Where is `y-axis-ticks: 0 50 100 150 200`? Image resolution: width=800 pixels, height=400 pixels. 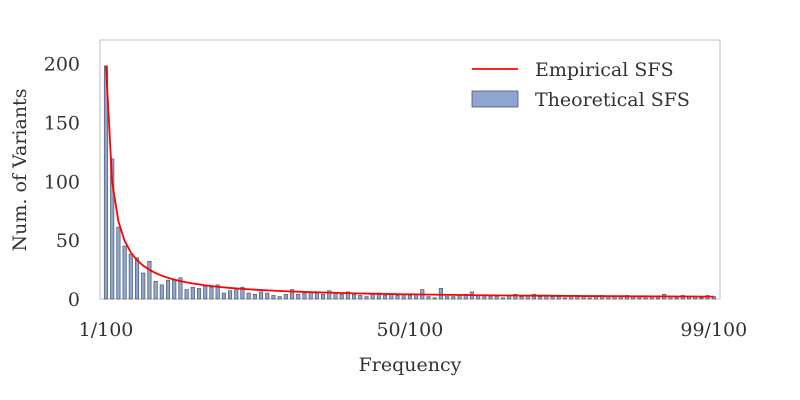
y-axis-ticks: 0 50 100 150 200 is located at coordinates (62, 182).